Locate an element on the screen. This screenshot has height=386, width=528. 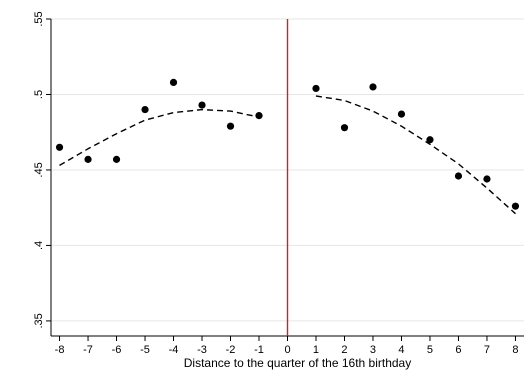
y-axis: .35 .4 .45 .5 .55 is located at coordinates (42, 173).